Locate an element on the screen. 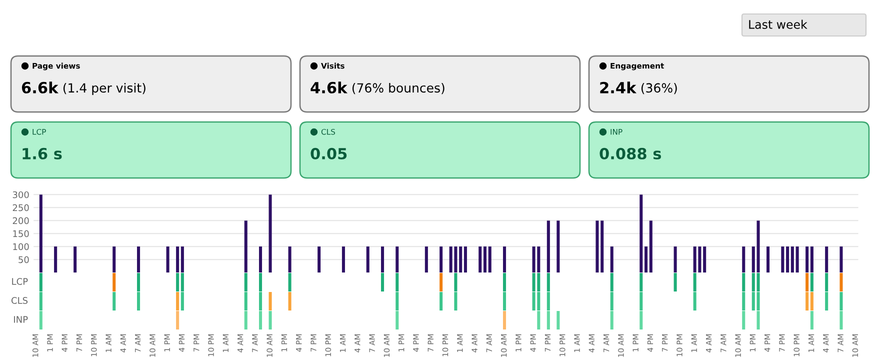 The width and height of the screenshot is (875, 357). text: (76% bounces) is located at coordinates (398, 88).